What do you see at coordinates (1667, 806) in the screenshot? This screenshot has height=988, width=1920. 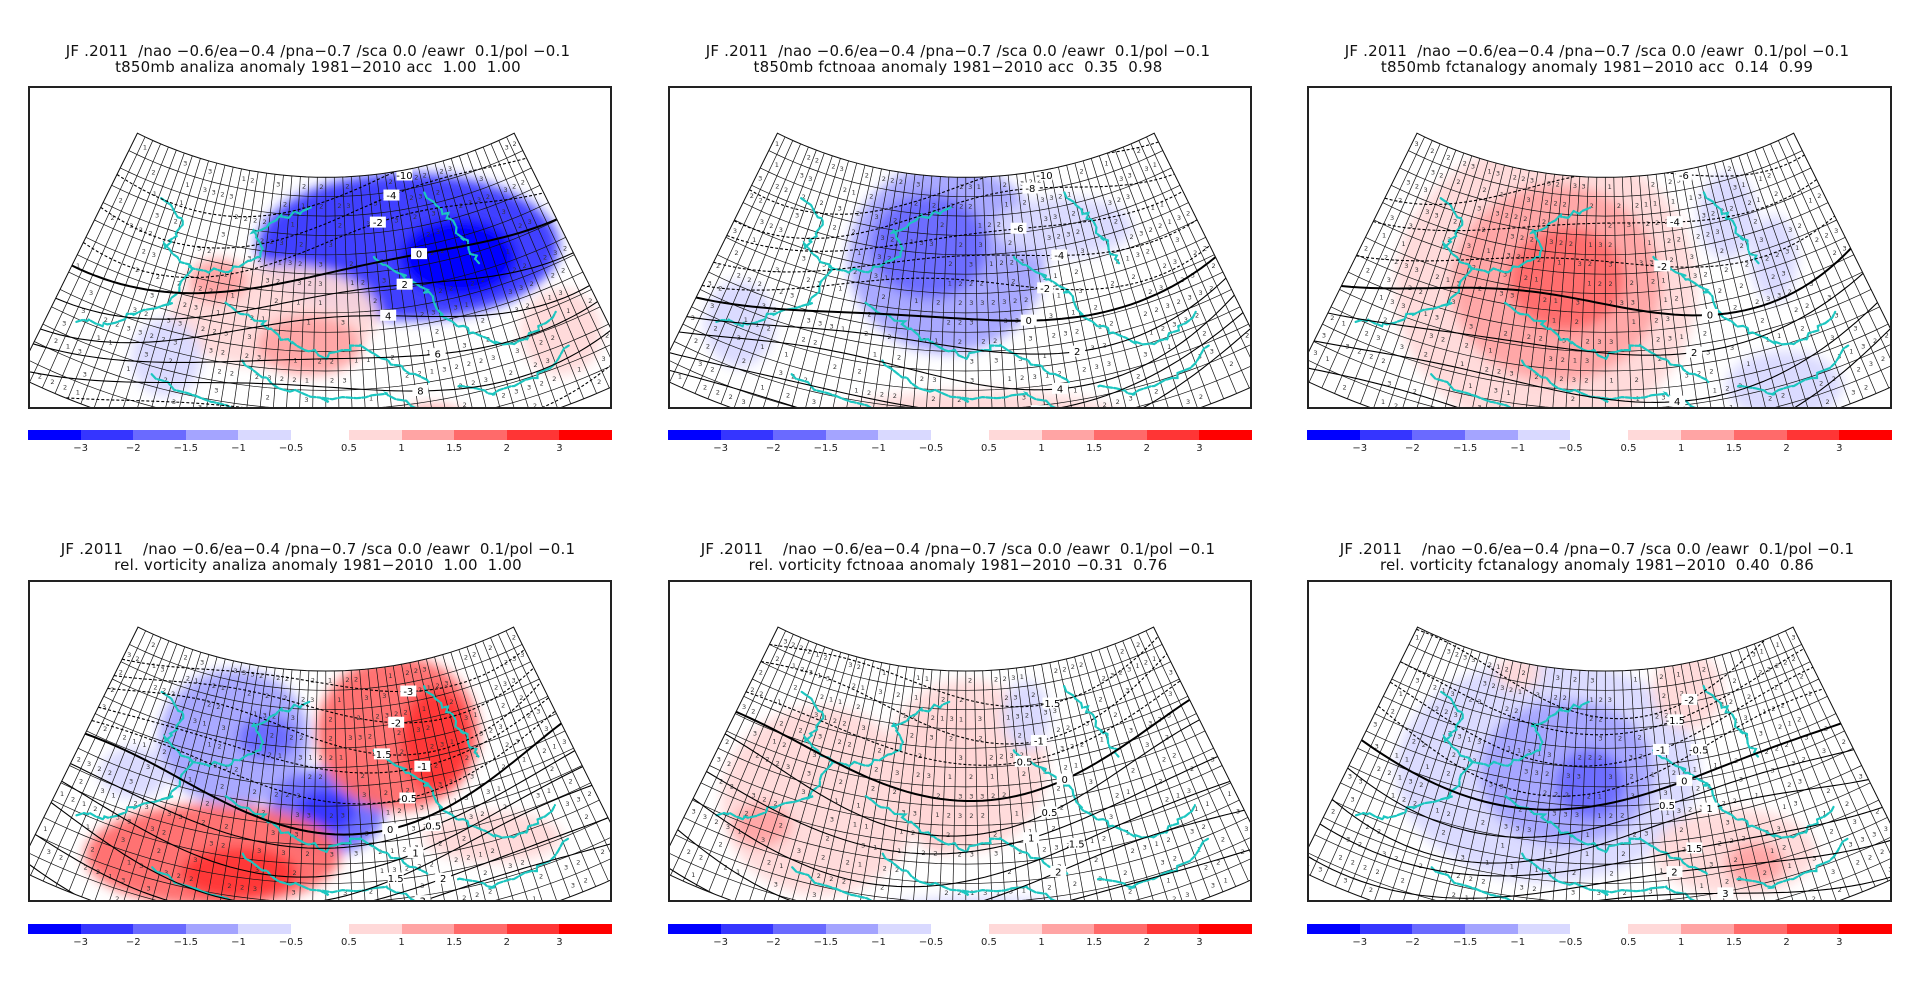 I see `contour-label: 0.5` at bounding box center [1667, 806].